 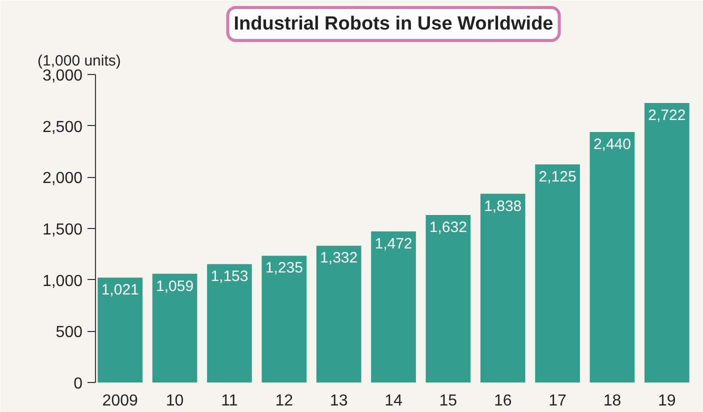 What do you see at coordinates (229, 401) in the screenshot?
I see `x-tick-label: 11` at bounding box center [229, 401].